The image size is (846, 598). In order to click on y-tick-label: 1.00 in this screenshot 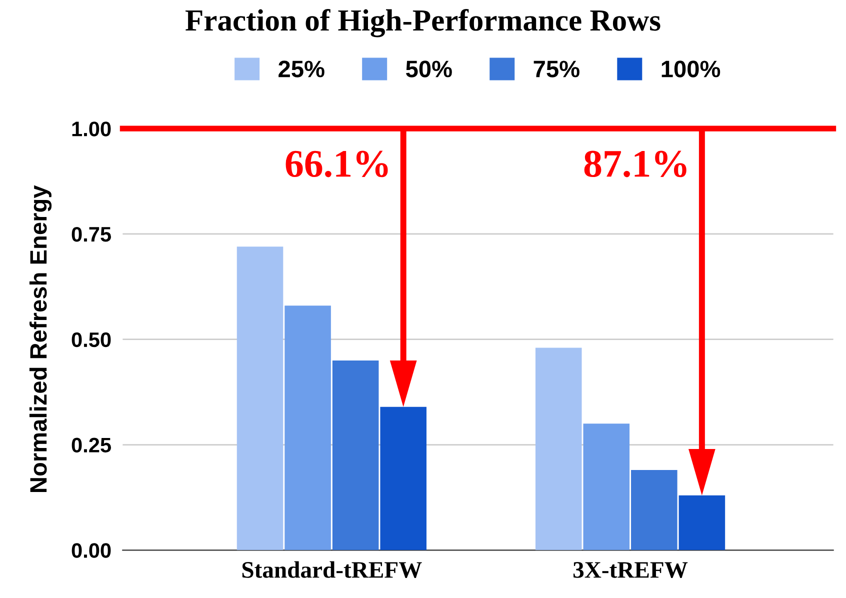, I will do `click(91, 129)`.